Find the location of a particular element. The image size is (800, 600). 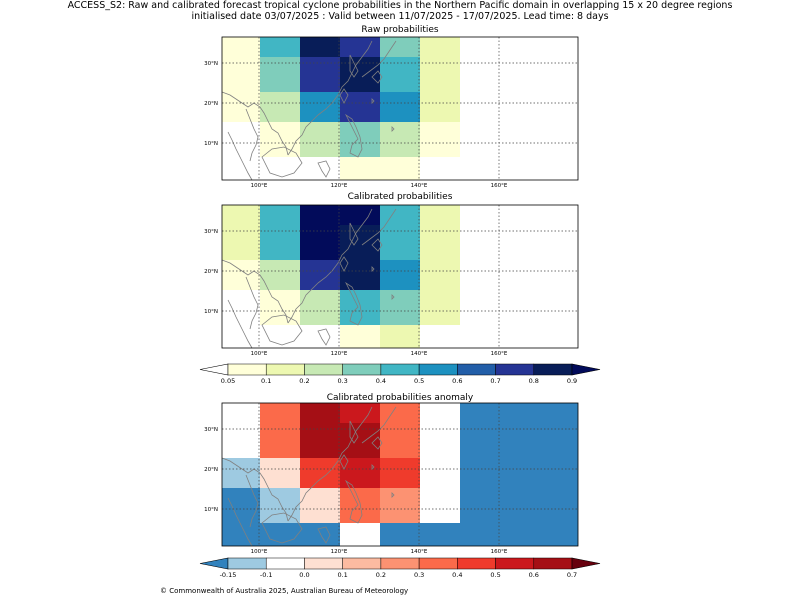

heatmap-cell-r0-c2 is located at coordinates (320, 215).